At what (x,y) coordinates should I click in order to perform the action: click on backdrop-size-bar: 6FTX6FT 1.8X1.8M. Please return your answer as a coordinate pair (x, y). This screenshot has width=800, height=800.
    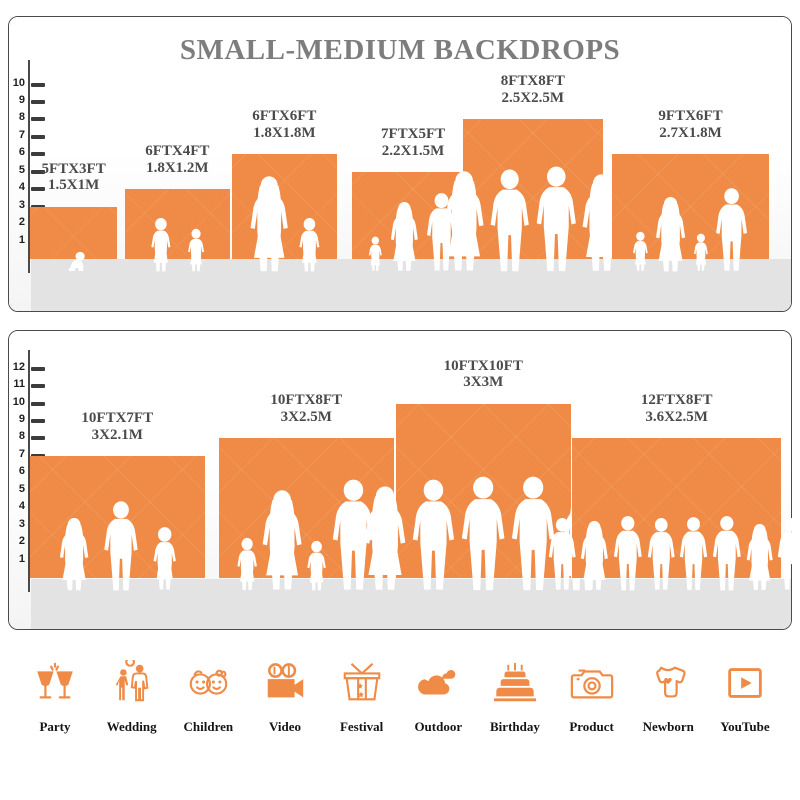
    Looking at the image, I should click on (284, 189).